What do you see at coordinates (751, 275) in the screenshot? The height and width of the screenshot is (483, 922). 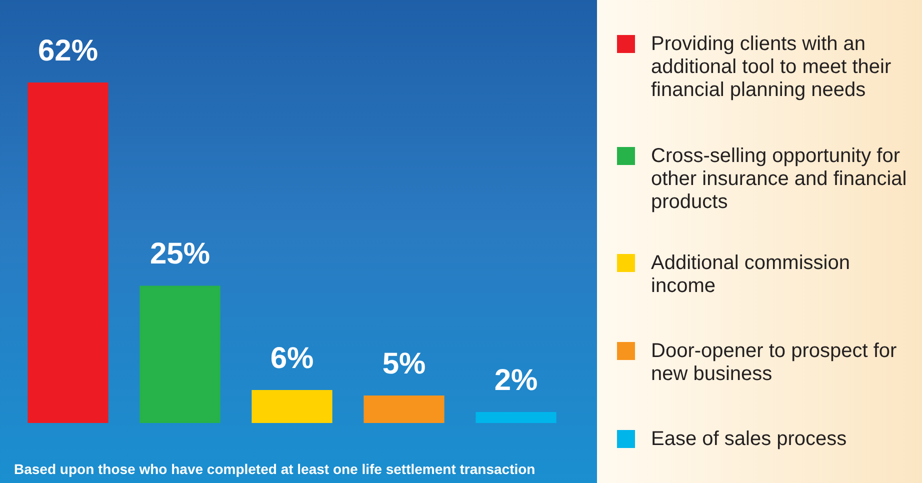 I see `legend-label: Additional commission income` at bounding box center [751, 275].